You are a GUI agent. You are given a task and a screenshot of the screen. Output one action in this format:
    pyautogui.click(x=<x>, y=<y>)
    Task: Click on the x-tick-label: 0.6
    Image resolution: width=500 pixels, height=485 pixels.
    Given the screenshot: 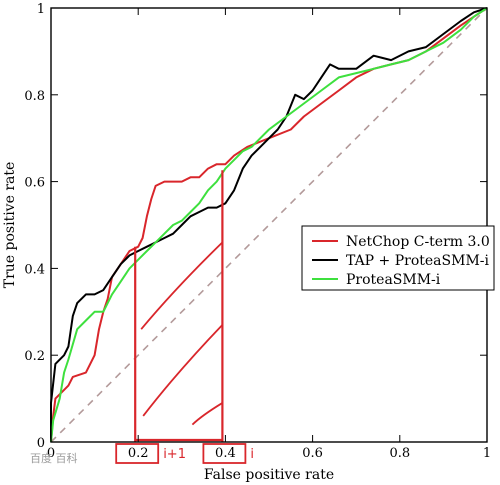 What is the action you would take?
    pyautogui.click(x=312, y=453)
    